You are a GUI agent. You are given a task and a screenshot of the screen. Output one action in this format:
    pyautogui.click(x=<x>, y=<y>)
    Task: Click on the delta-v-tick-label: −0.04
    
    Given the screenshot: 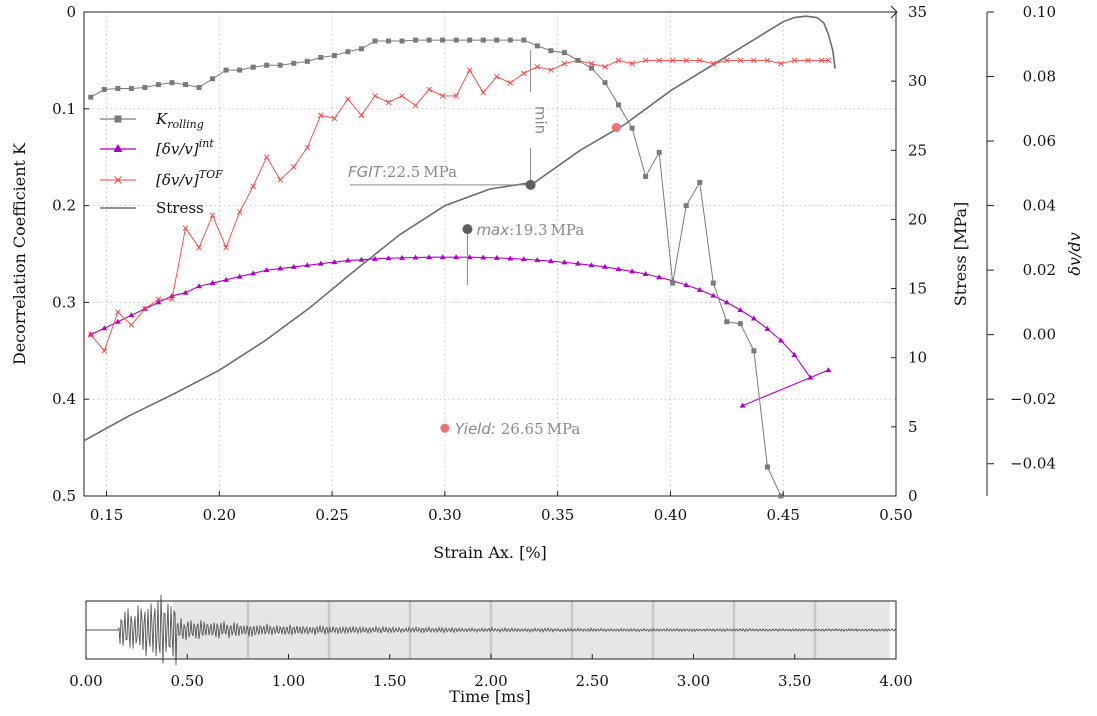 What is the action you would take?
    pyautogui.click(x=1033, y=464)
    